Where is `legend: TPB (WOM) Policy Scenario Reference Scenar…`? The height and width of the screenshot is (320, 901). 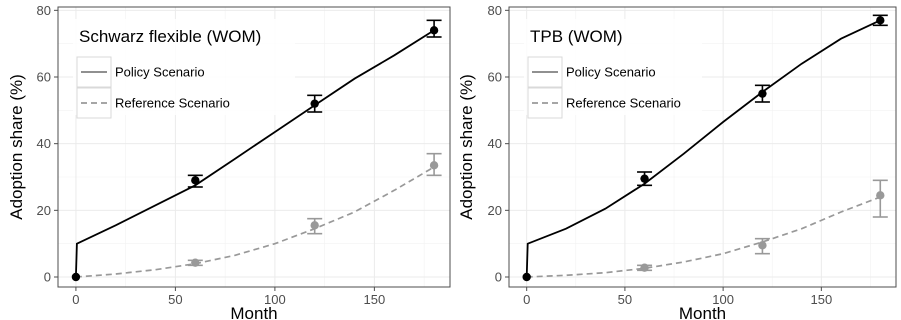 legend: TPB (WOM) Policy Scenario Reference Scenar… is located at coordinates (613, 69).